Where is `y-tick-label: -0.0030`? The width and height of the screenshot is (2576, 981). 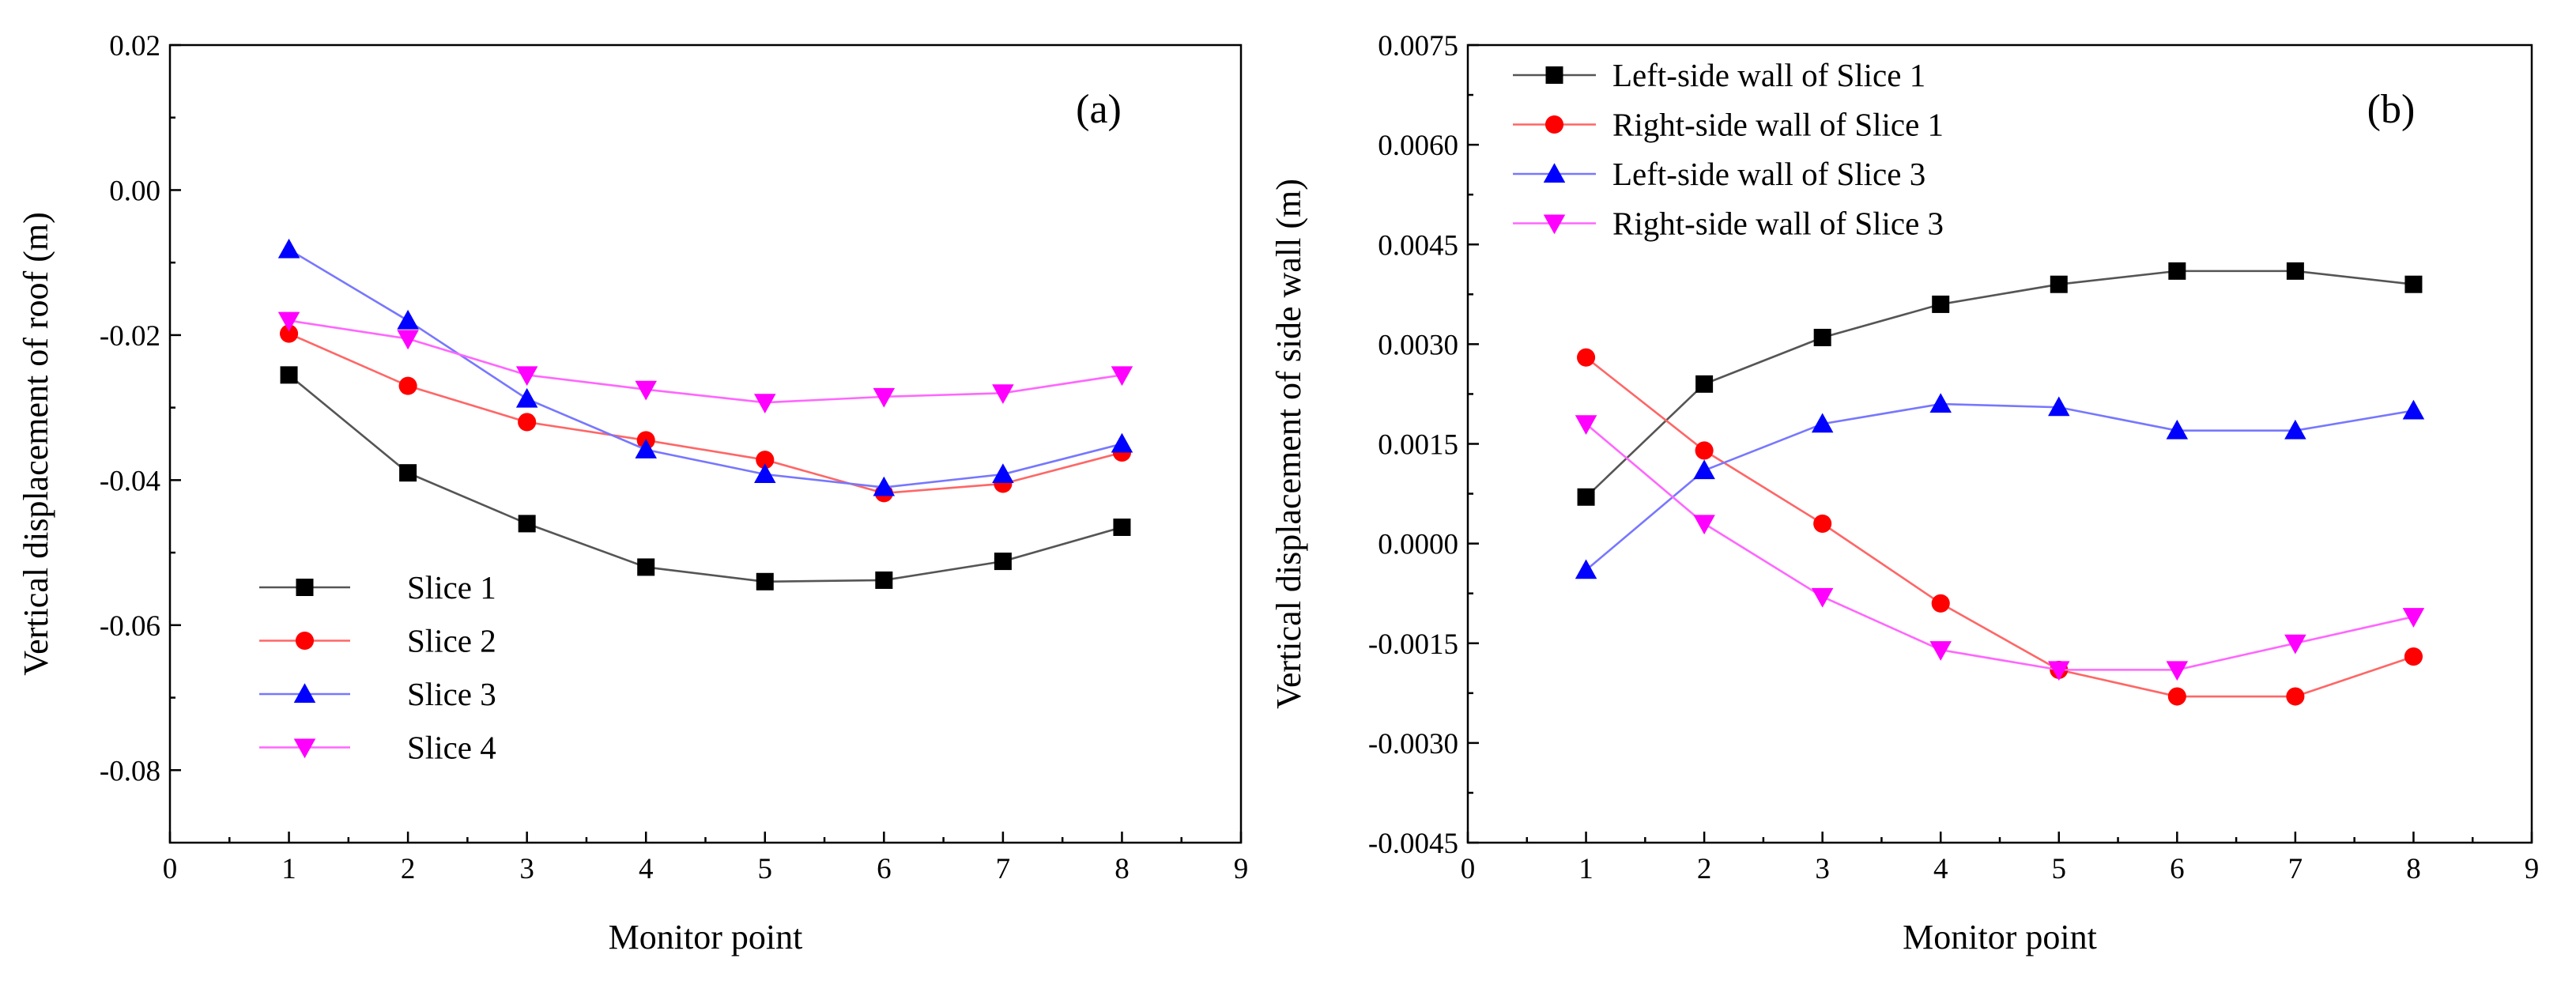 y-tick-label: -0.0030 is located at coordinates (1413, 744).